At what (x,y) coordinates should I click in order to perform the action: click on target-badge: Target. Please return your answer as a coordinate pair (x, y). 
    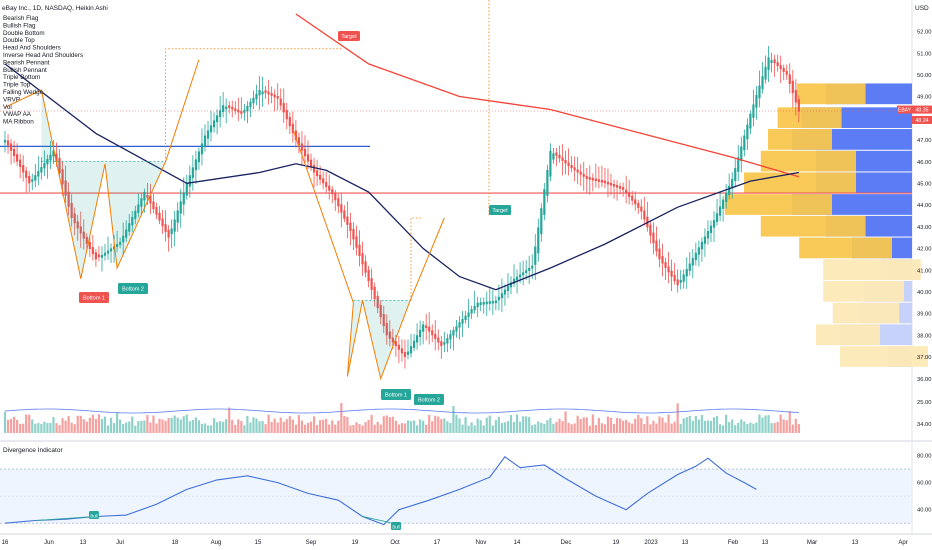
    Looking at the image, I should click on (500, 210).